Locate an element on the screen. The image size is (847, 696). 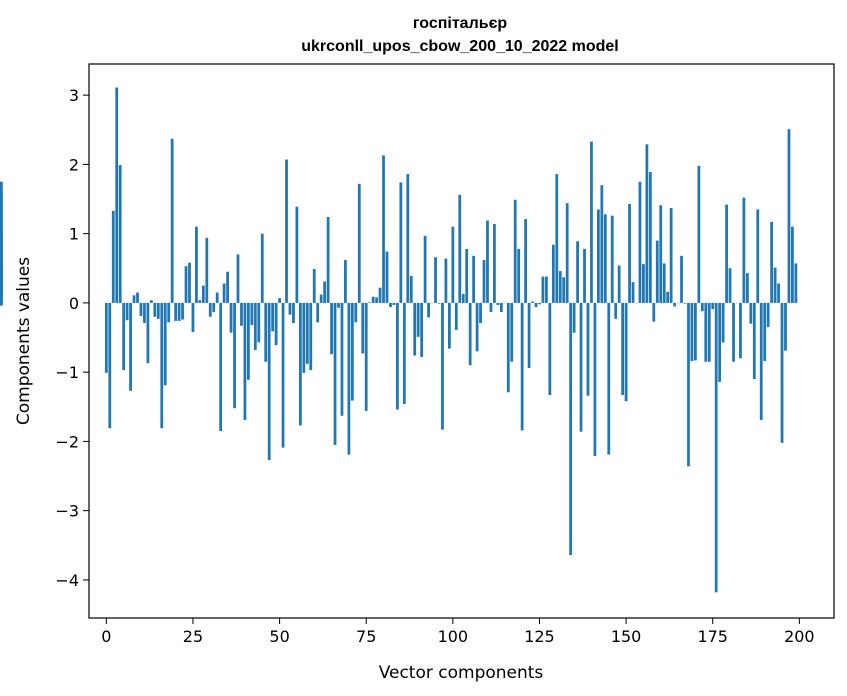
y-tick-label: 0 is located at coordinates (74, 303).